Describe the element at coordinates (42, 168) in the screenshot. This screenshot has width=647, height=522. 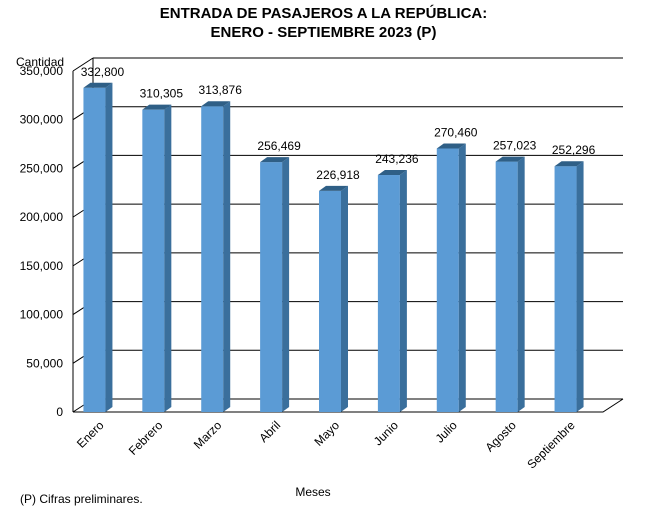
I see `y-tick-label: 250,000` at that location.